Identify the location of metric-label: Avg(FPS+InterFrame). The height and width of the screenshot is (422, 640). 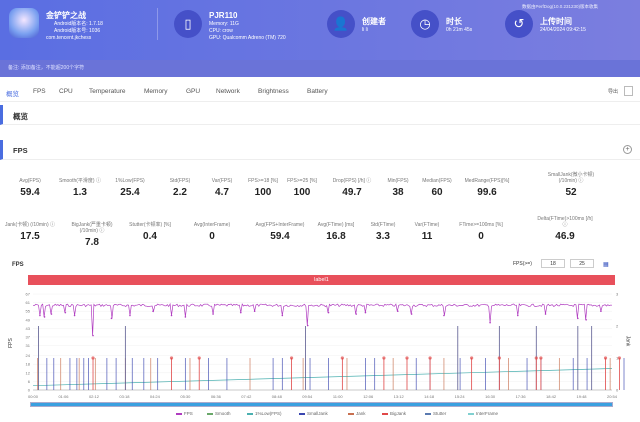
(280, 225).